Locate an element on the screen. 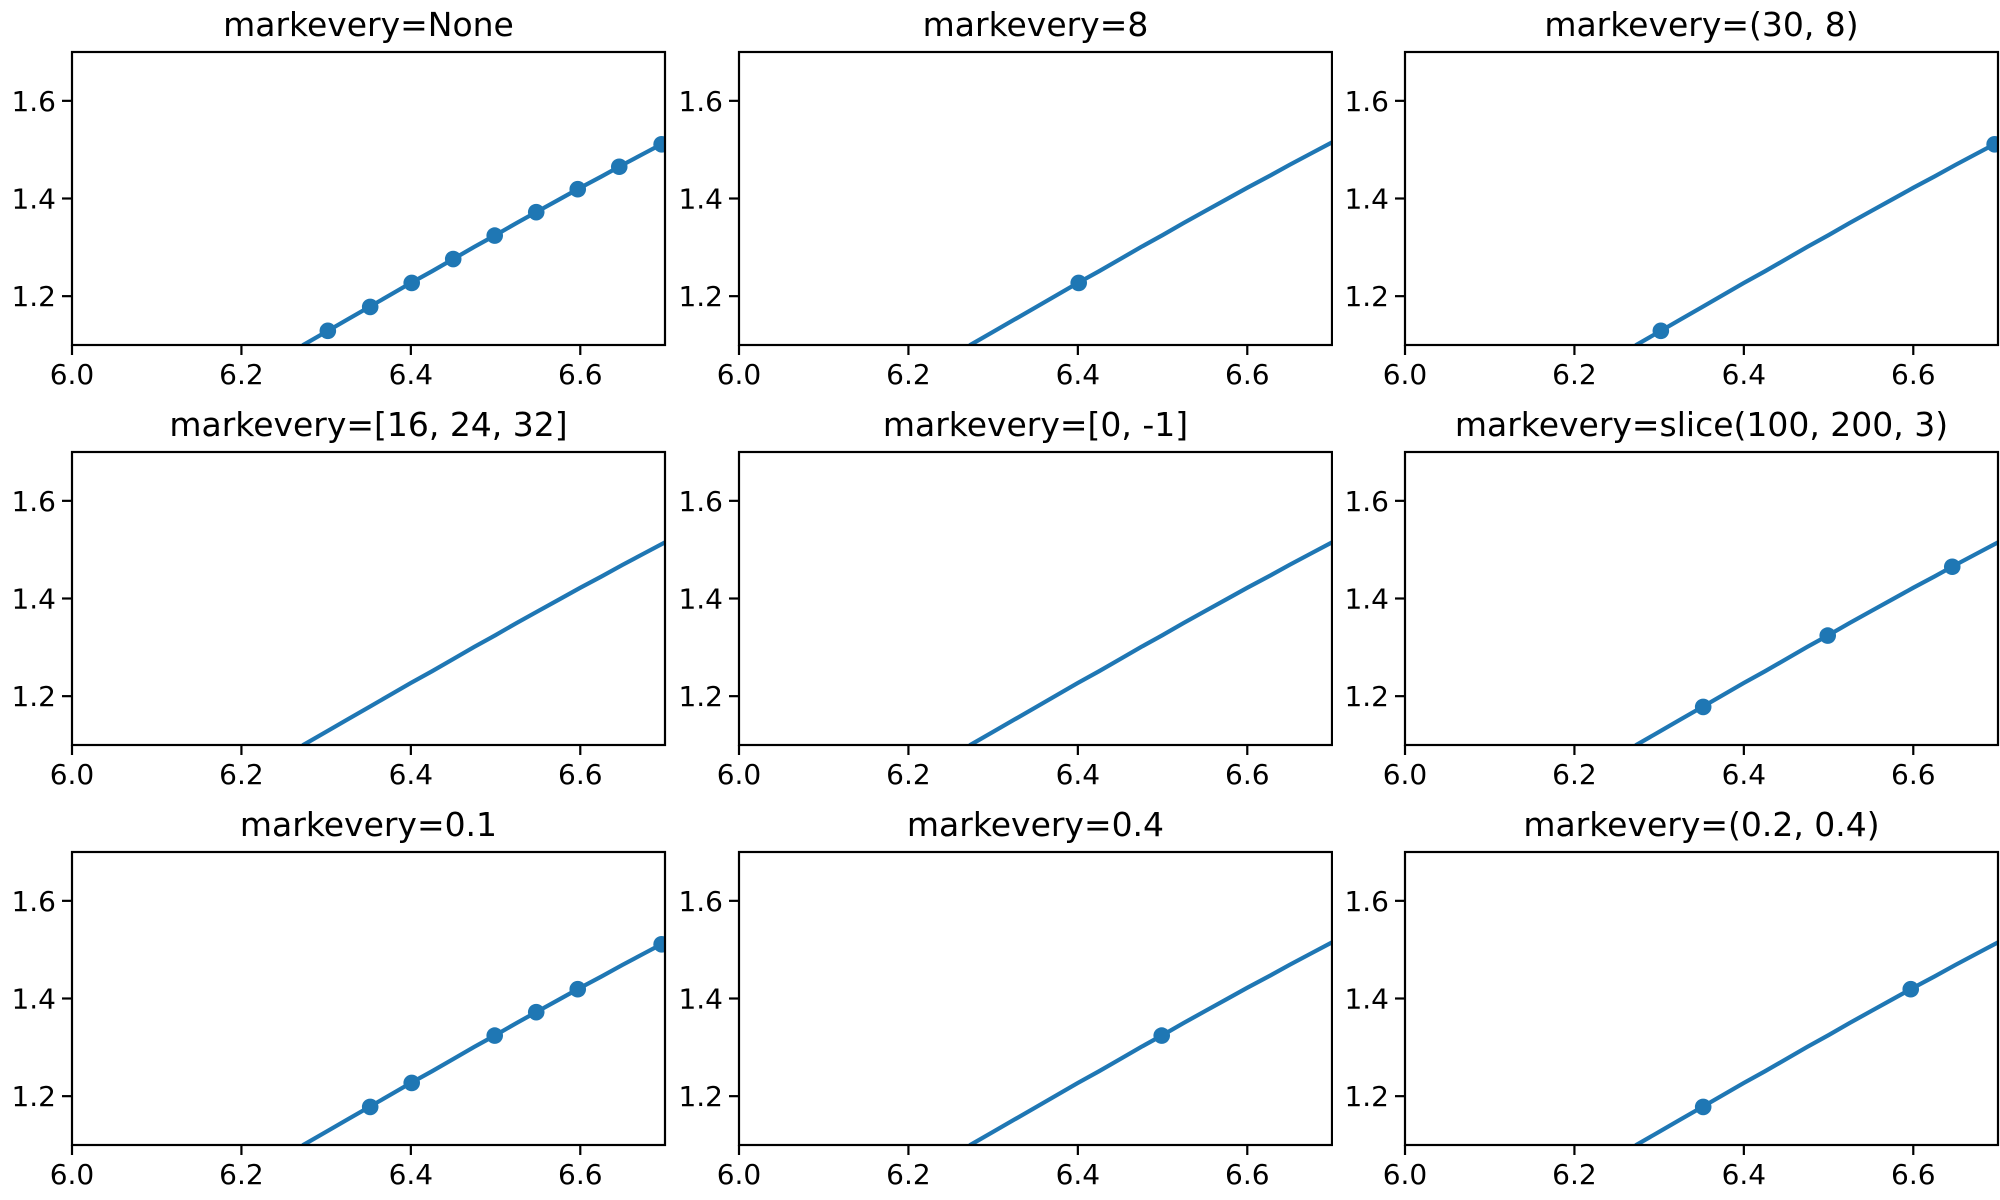 The image size is (2000, 1200). subplot-title: markevery=8 is located at coordinates (1035, 24).